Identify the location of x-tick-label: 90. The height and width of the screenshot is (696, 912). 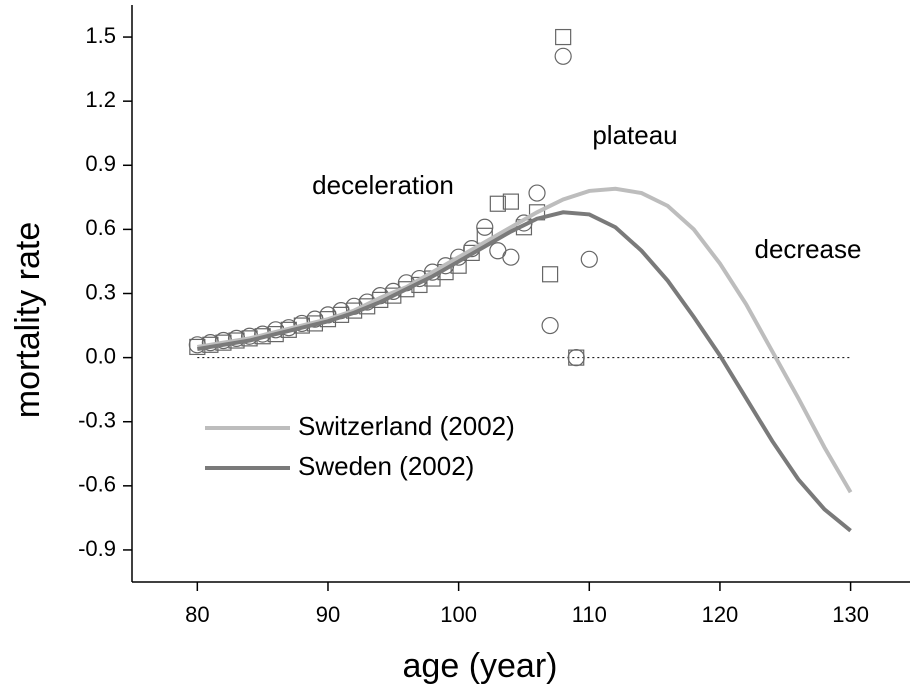
(328, 614).